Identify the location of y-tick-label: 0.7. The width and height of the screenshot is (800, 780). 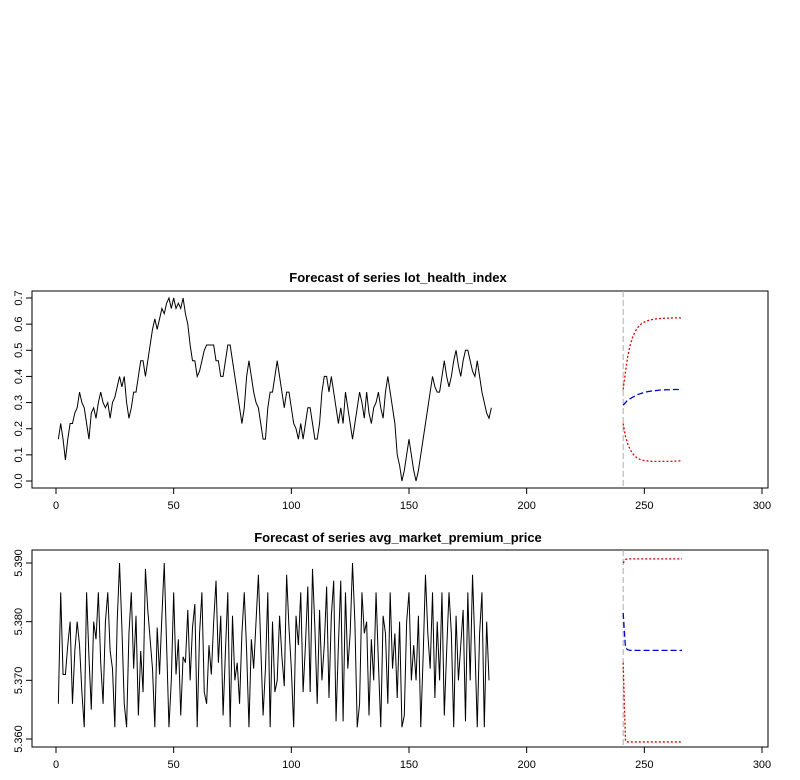
(19, 297).